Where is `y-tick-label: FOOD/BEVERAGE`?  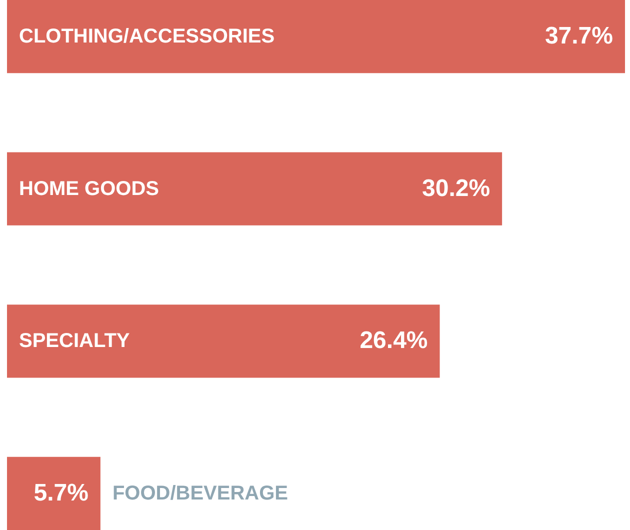
y-tick-label: FOOD/BEVERAGE is located at coordinates (200, 493).